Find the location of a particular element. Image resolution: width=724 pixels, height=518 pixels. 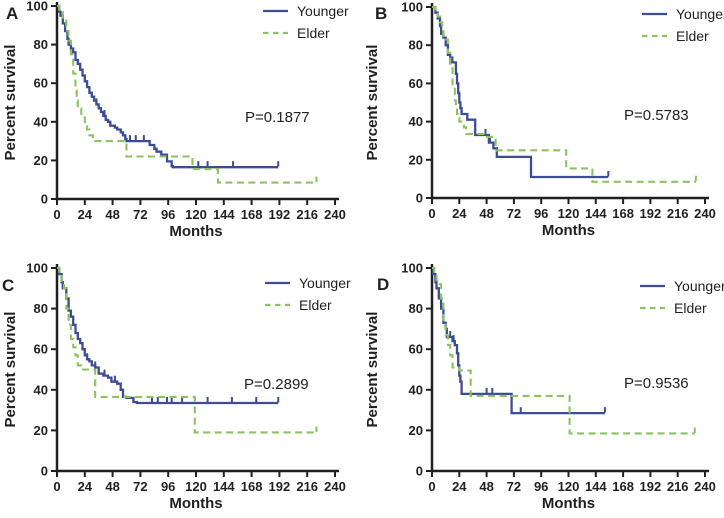

panel-letter: B is located at coordinates (381, 13).